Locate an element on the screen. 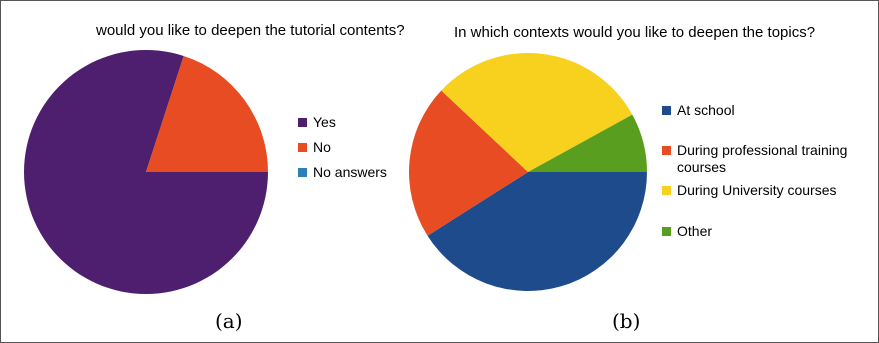 Image resolution: width=879 pixels, height=343 pixels. legend-swatch-yes is located at coordinates (302, 122).